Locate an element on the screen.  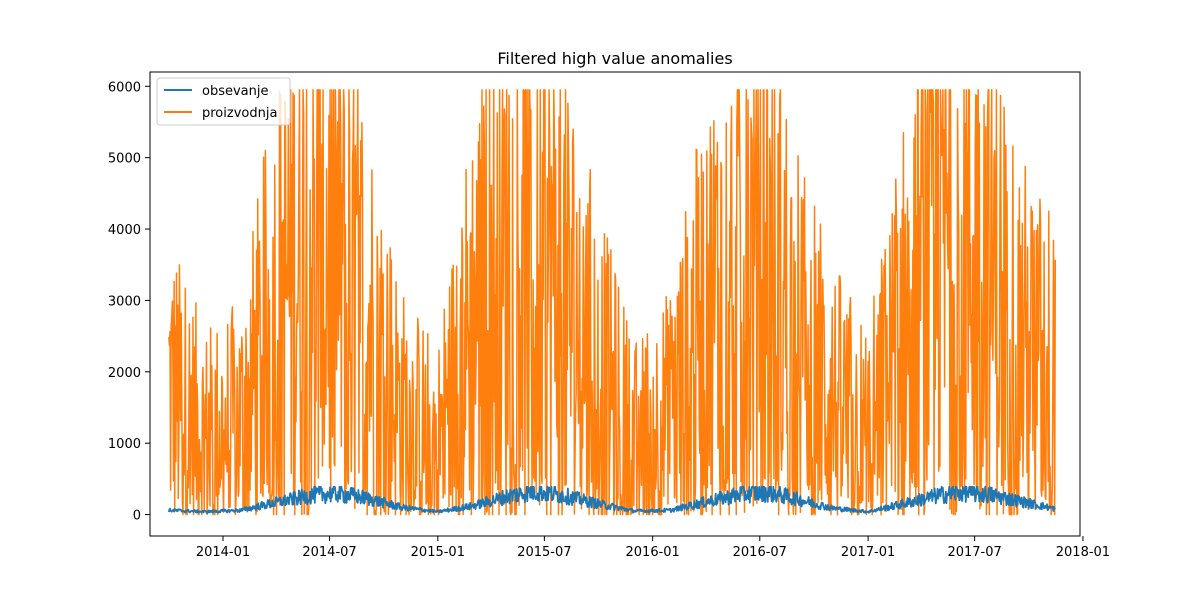
y-tick-label: 6000 is located at coordinates (124, 87).